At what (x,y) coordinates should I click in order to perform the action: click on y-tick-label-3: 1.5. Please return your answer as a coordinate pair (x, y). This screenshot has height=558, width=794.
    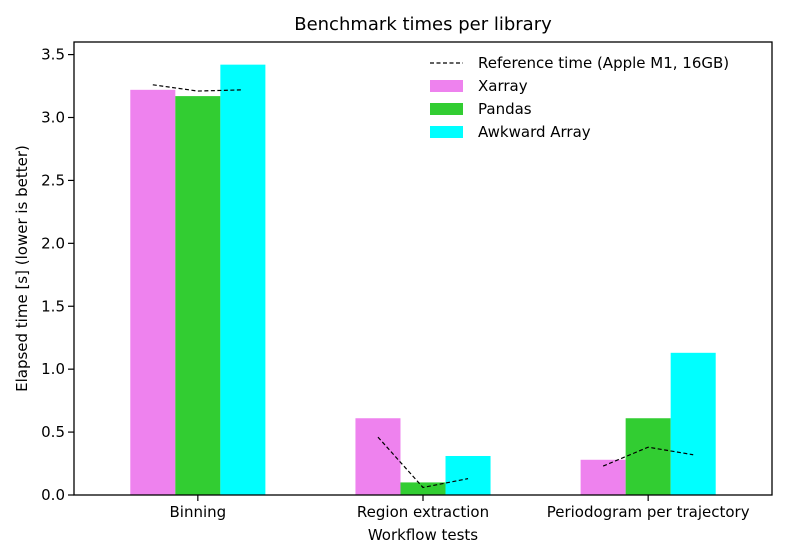
    Looking at the image, I should click on (53, 306).